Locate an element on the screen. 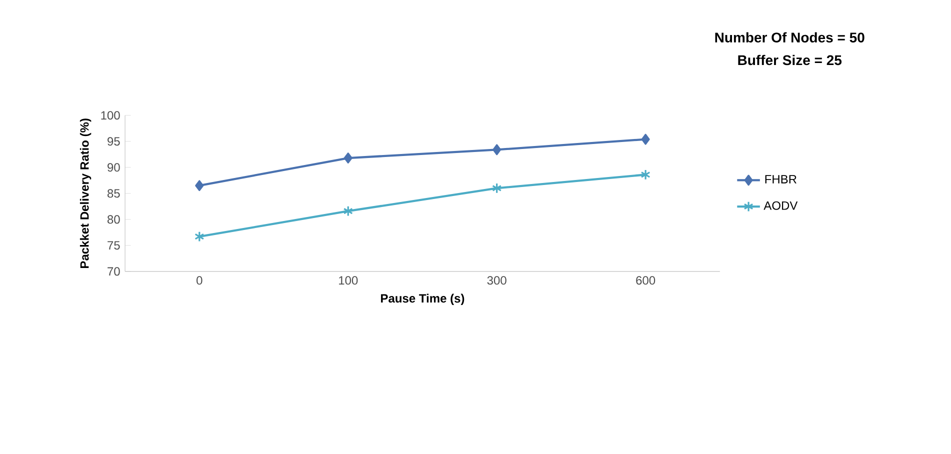 The width and height of the screenshot is (951, 454). legend-label: FHBR is located at coordinates (780, 179).